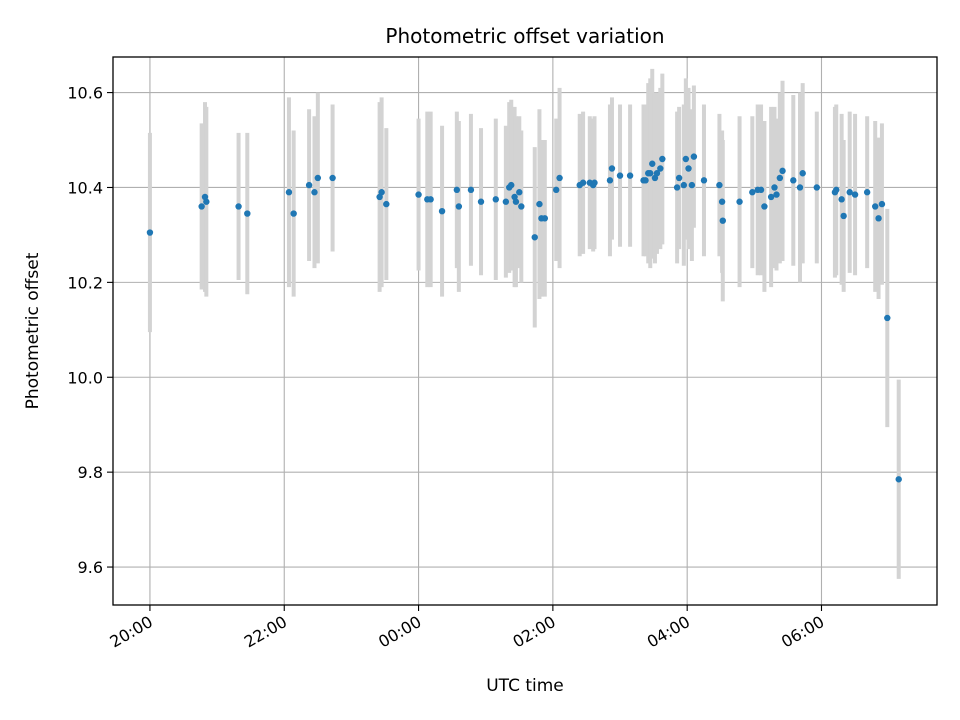  What do you see at coordinates (90, 472) in the screenshot?
I see `y-tick-label: 9.8` at bounding box center [90, 472].